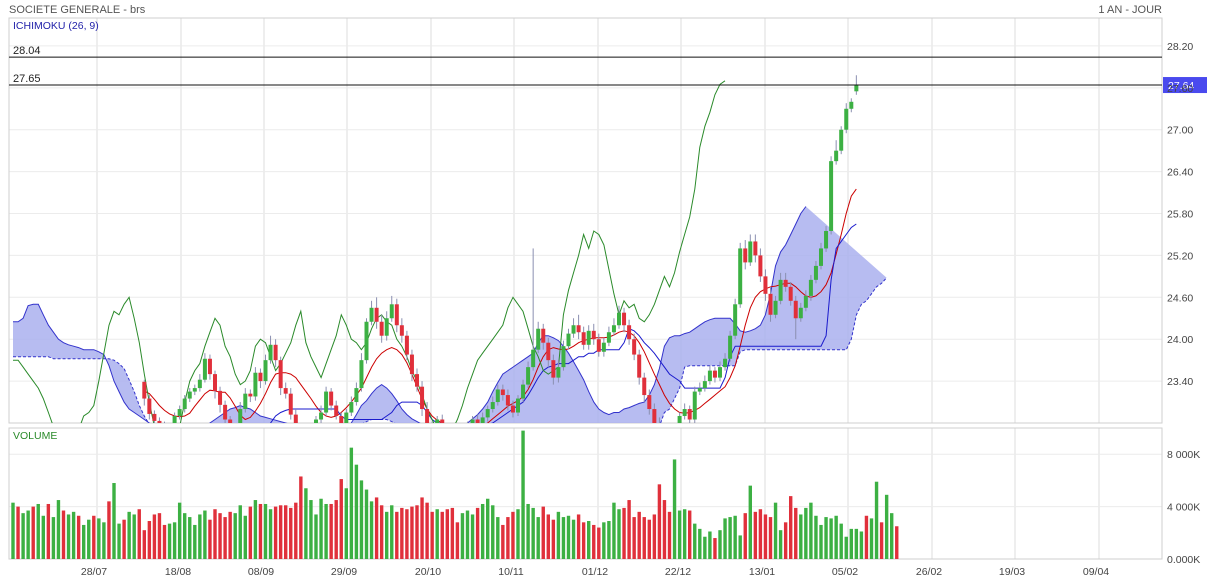  I want to click on x-tick-label: 01/12, so click(595, 572).